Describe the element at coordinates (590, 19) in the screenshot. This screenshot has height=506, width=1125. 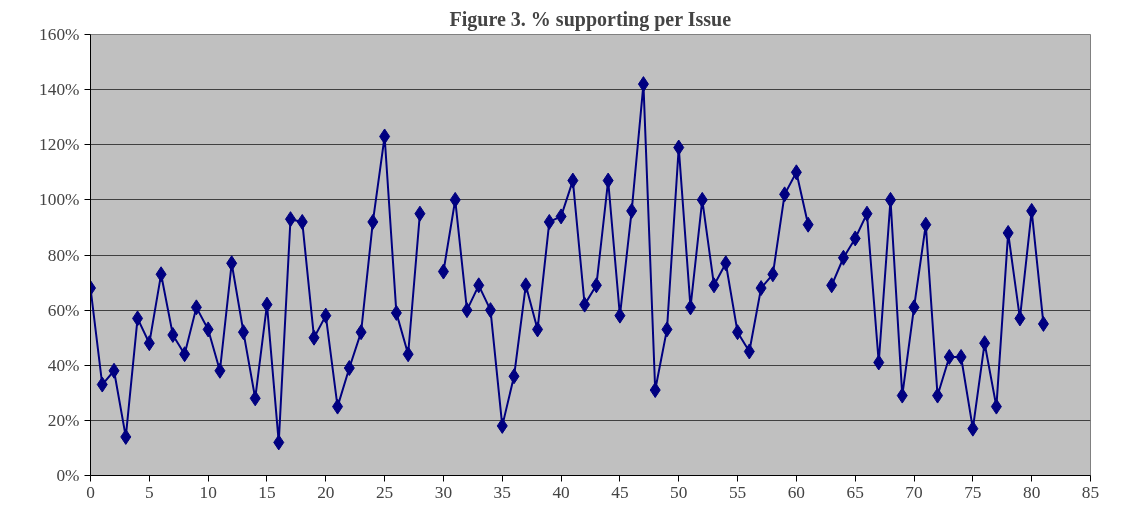
I see `chart-title: Figure 3. % supporting per Issue` at that location.